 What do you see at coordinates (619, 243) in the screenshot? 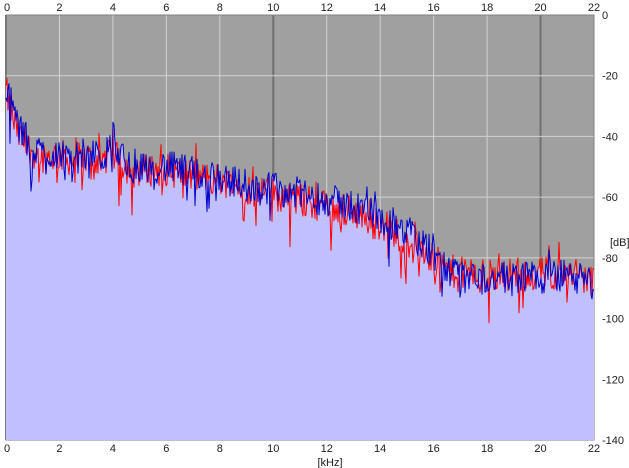
I see `y-axis-title: [dB]` at bounding box center [619, 243].